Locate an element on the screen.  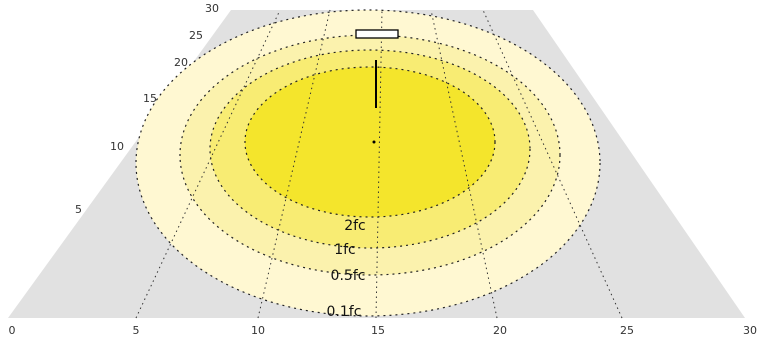
y-tick-10: 10 is located at coordinates (117, 146).